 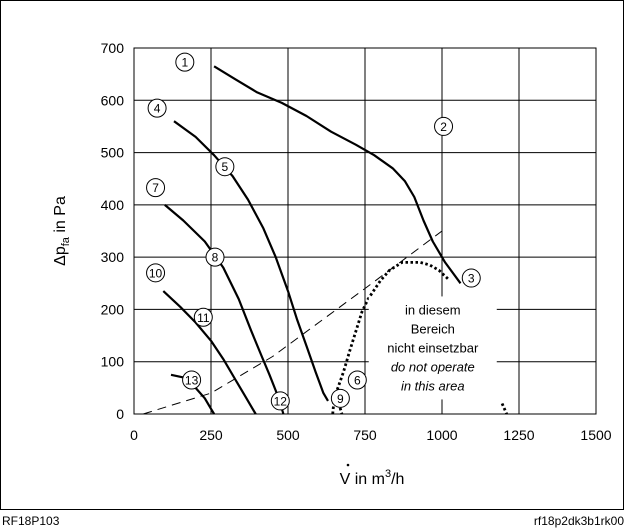 I want to click on x-tick-label: 250, so click(x=211, y=435).